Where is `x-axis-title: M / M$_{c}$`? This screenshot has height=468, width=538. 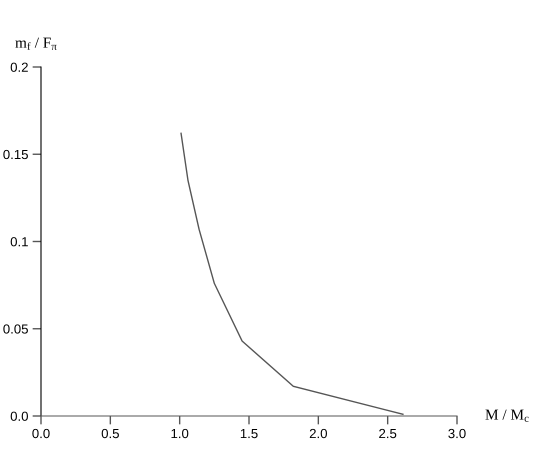 x-axis-title: M / M$_{c}$ is located at coordinates (507, 416).